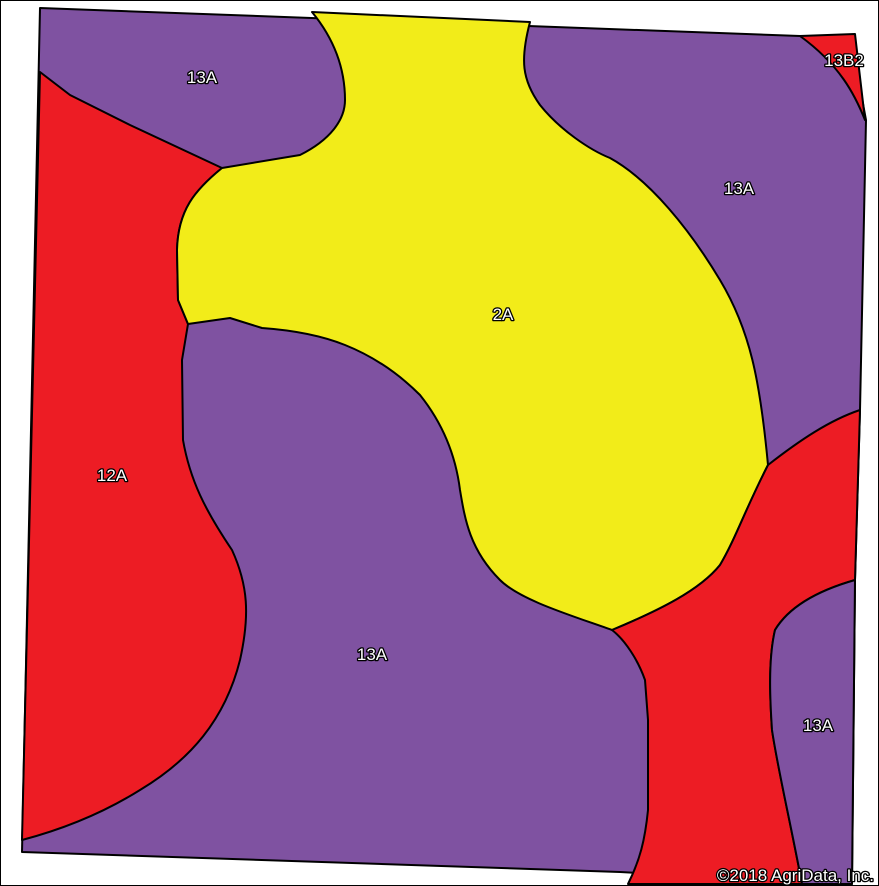  Describe the element at coordinates (795, 875) in the screenshot. I see `copyright-notice: ©2018 AgriData, Inc.` at that location.